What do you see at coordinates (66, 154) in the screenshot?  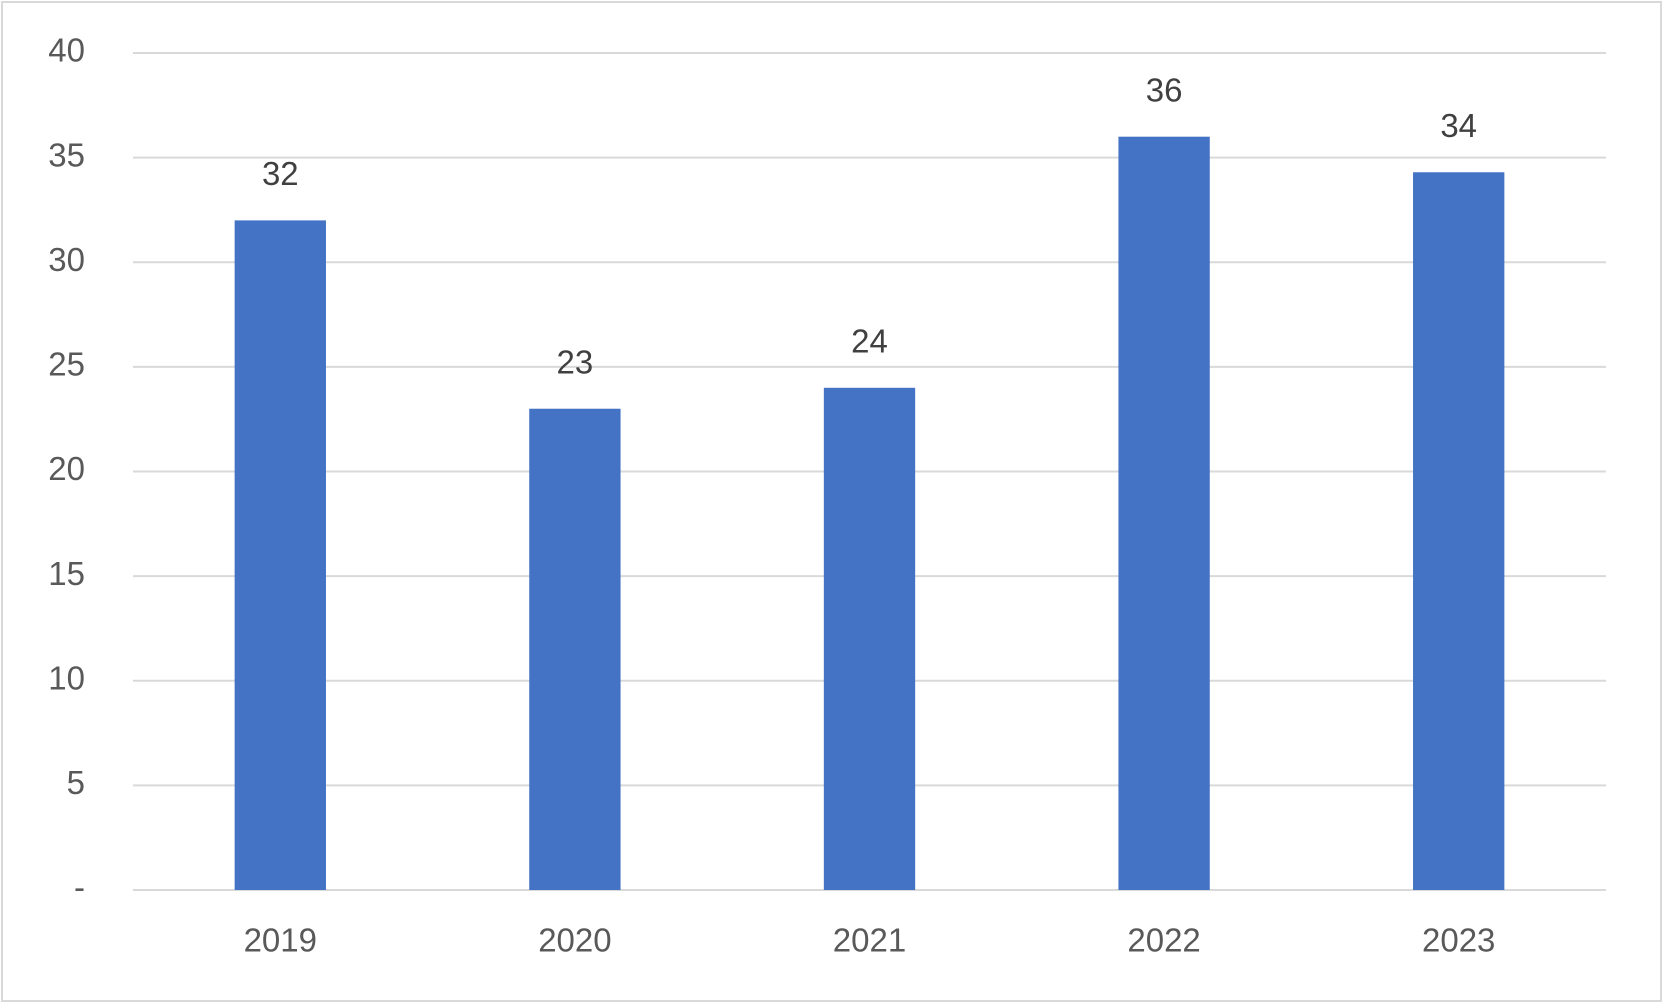 I see `y-tick-label: 35` at bounding box center [66, 154].